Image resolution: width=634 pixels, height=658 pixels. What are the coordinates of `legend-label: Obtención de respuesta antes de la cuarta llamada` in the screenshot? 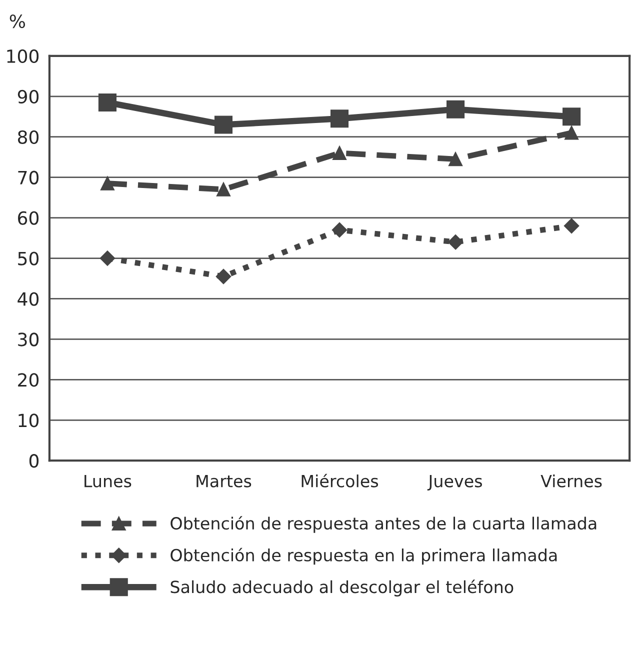 It's located at (383, 524).